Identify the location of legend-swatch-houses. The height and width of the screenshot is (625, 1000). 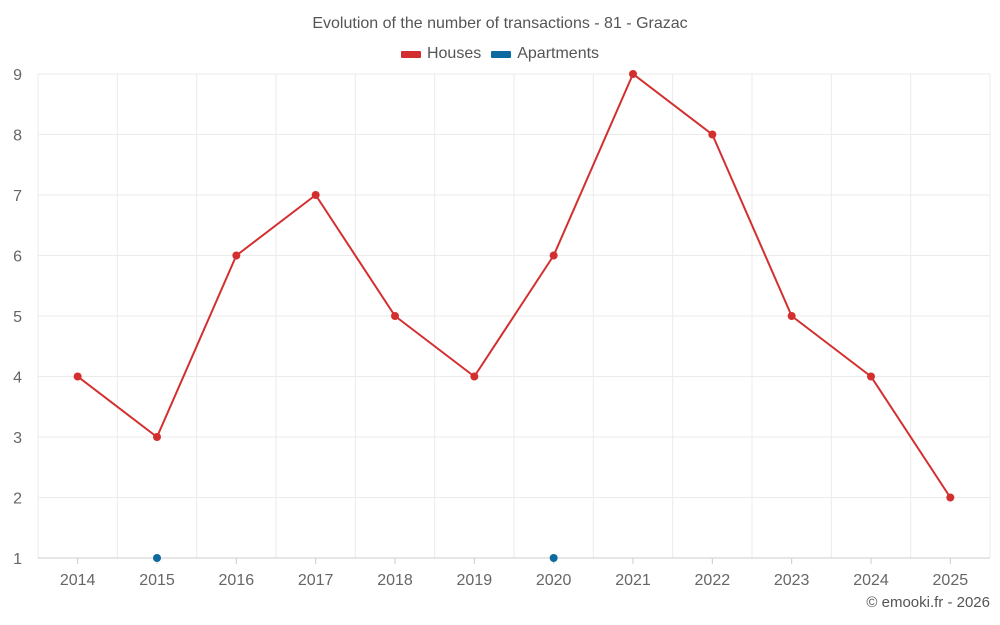
(410, 54).